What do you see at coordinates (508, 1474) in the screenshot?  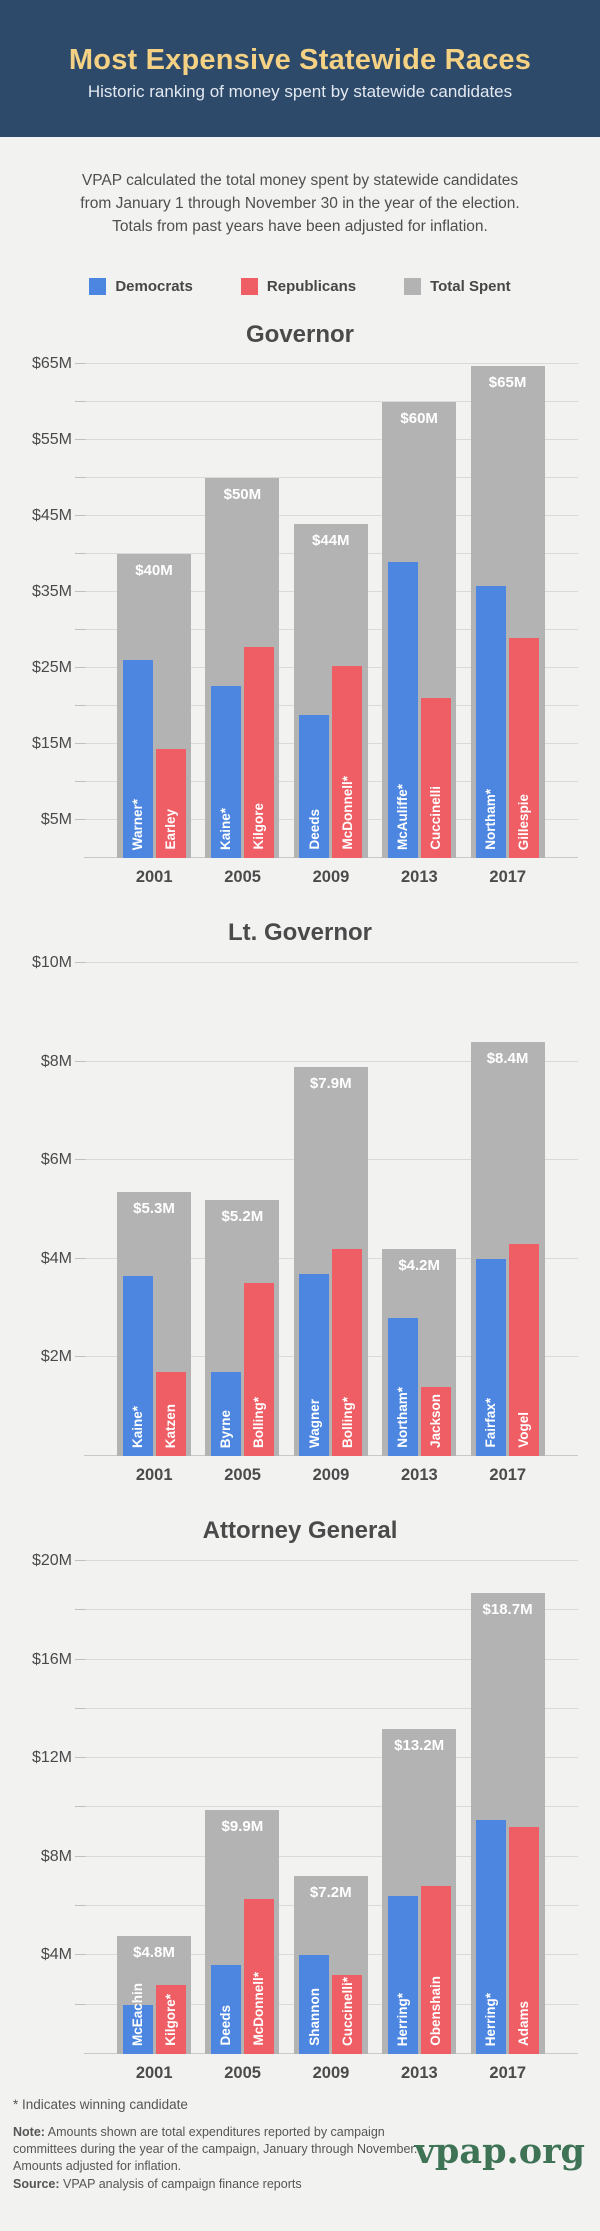 I see `year-label-2017: 2017` at bounding box center [508, 1474].